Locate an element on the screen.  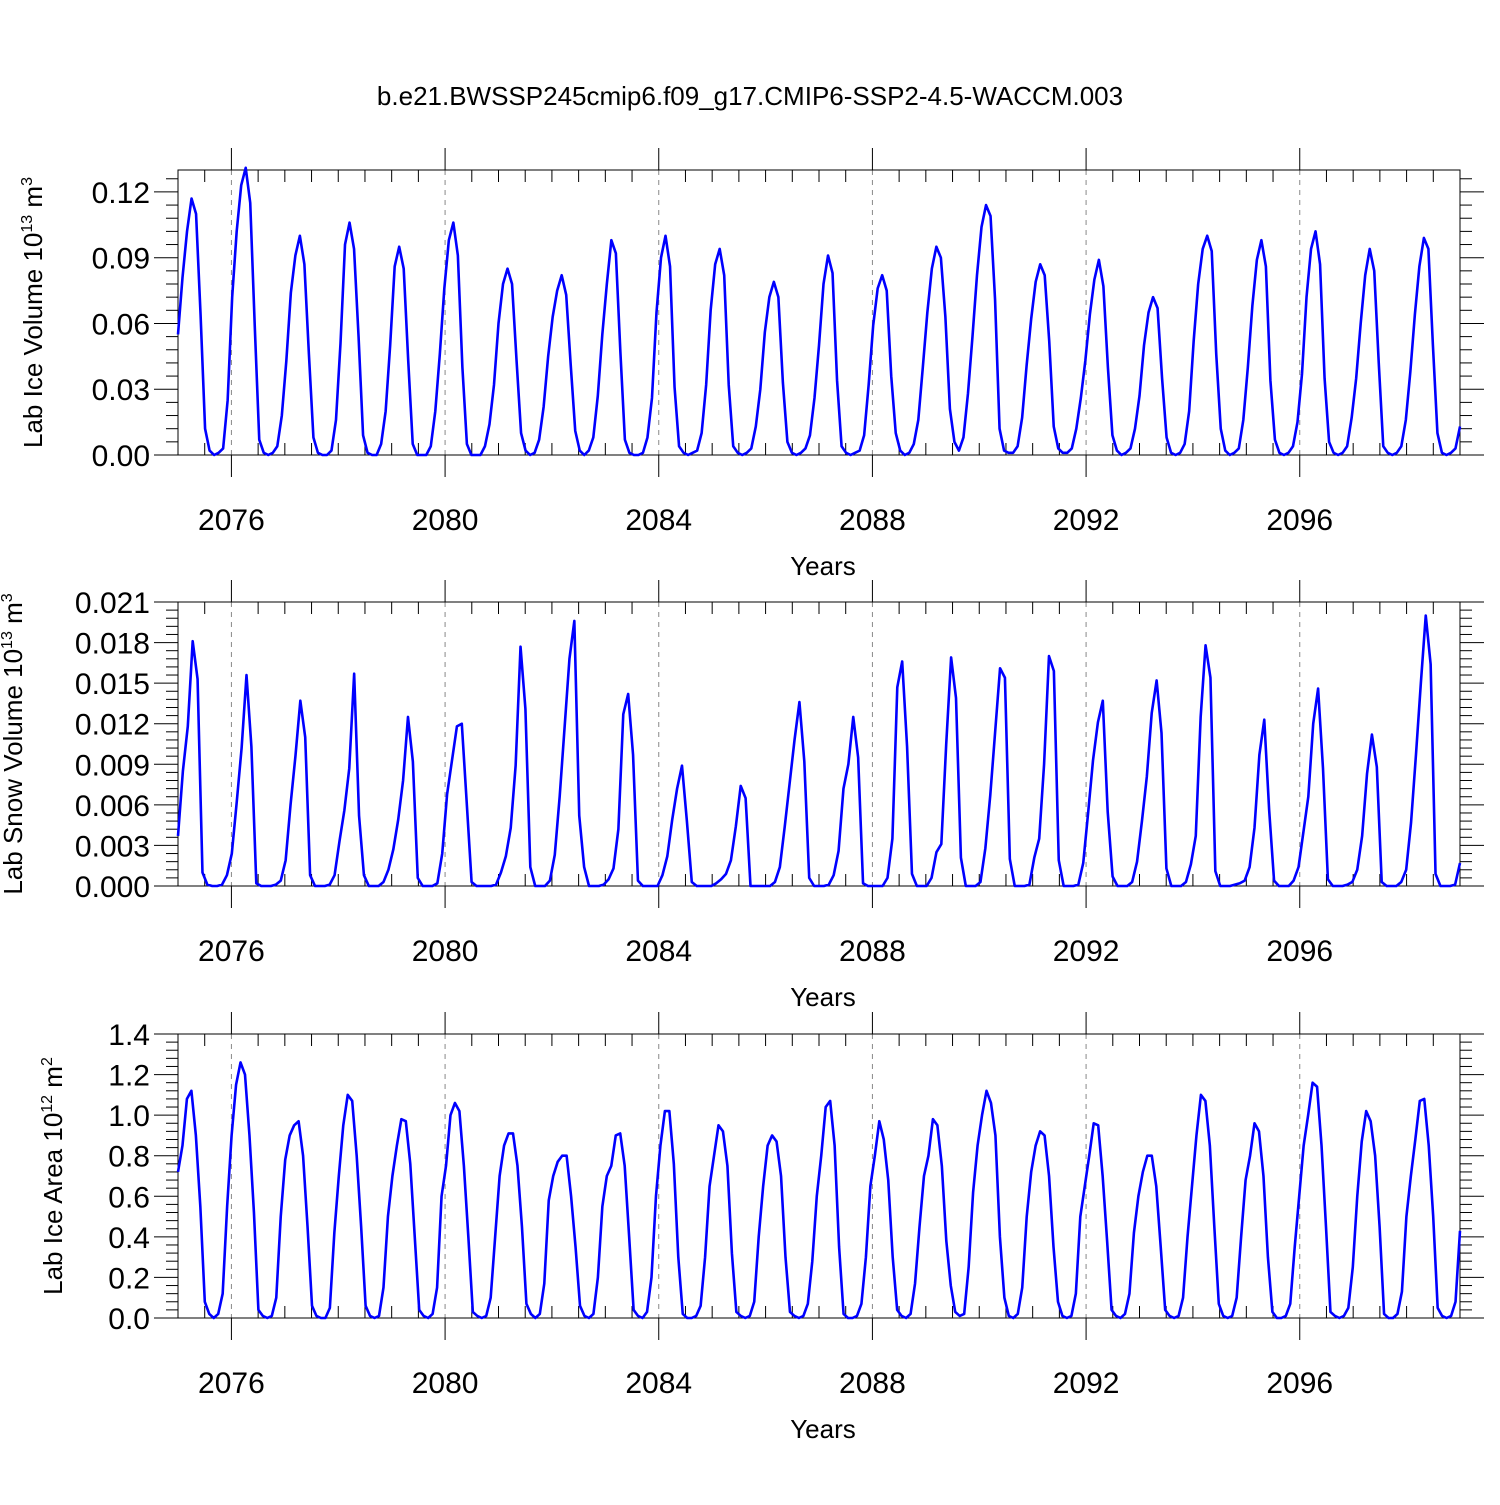
y-tick-label: 0.6 is located at coordinates (129, 1197).